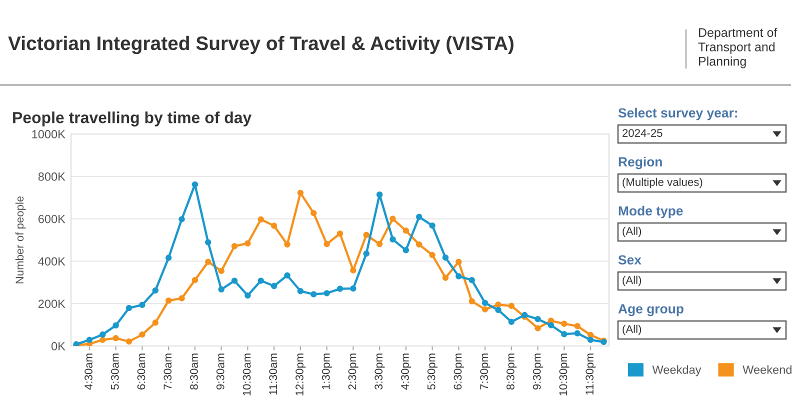  Describe the element at coordinates (537, 372) in the screenshot. I see `x-tick-label: 9:30pm` at that location.